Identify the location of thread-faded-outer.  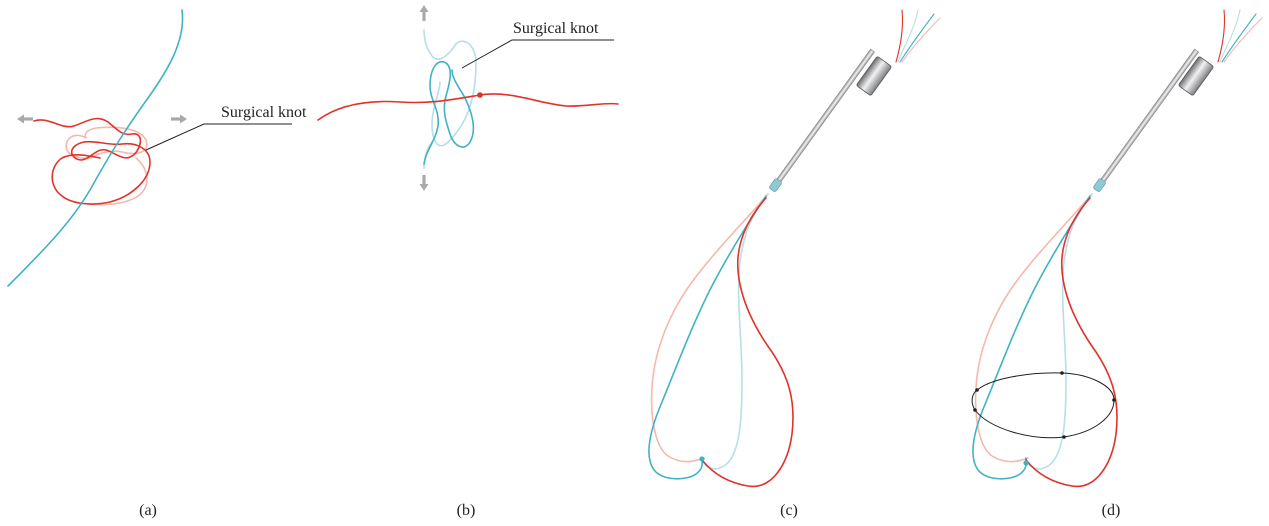
(117, 181).